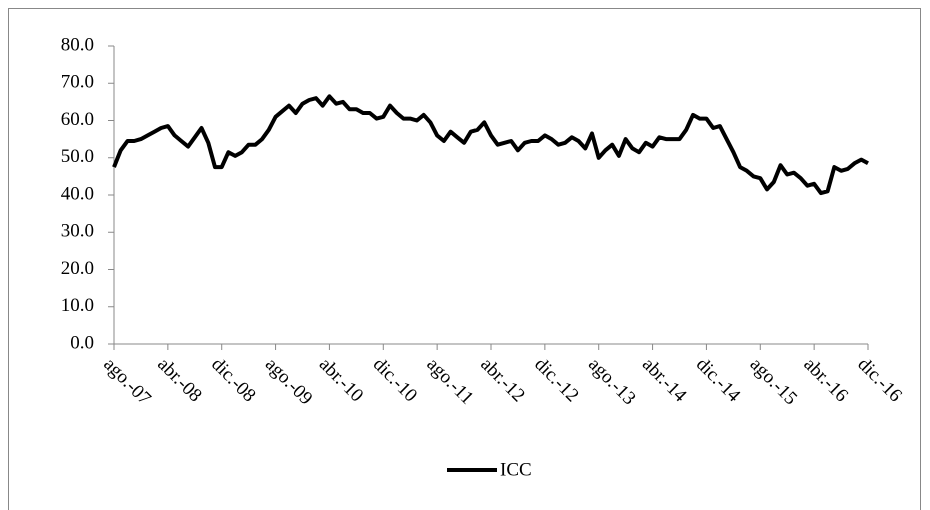  What do you see at coordinates (77, 193) in the screenshot?
I see `y-tick-label: 40.0` at bounding box center [77, 193].